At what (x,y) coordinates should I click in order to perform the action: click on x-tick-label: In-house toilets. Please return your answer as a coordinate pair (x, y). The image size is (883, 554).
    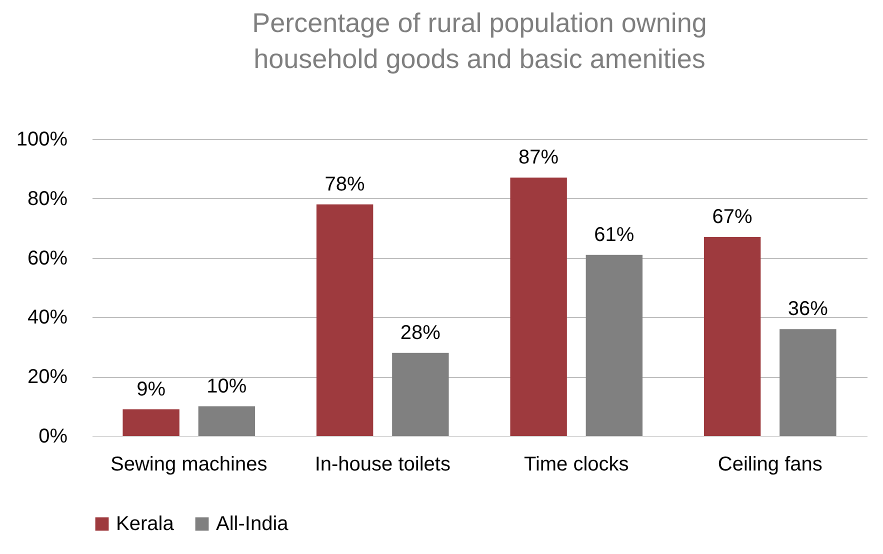
    Looking at the image, I should click on (382, 465).